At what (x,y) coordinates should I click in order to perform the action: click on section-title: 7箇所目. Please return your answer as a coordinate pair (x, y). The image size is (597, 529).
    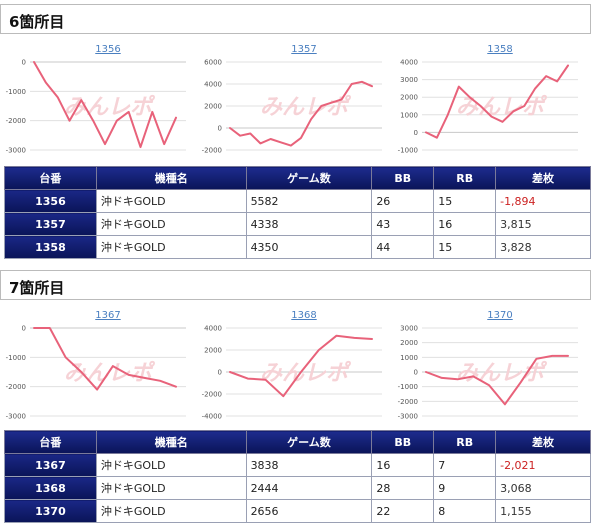
    Looking at the image, I should click on (37, 288).